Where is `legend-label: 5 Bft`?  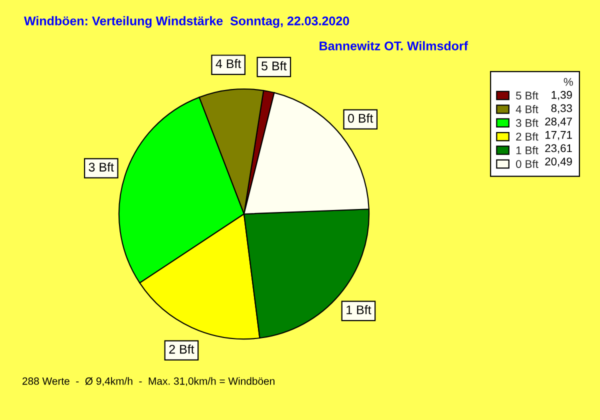
legend-label: 5 Bft is located at coordinates (527, 95).